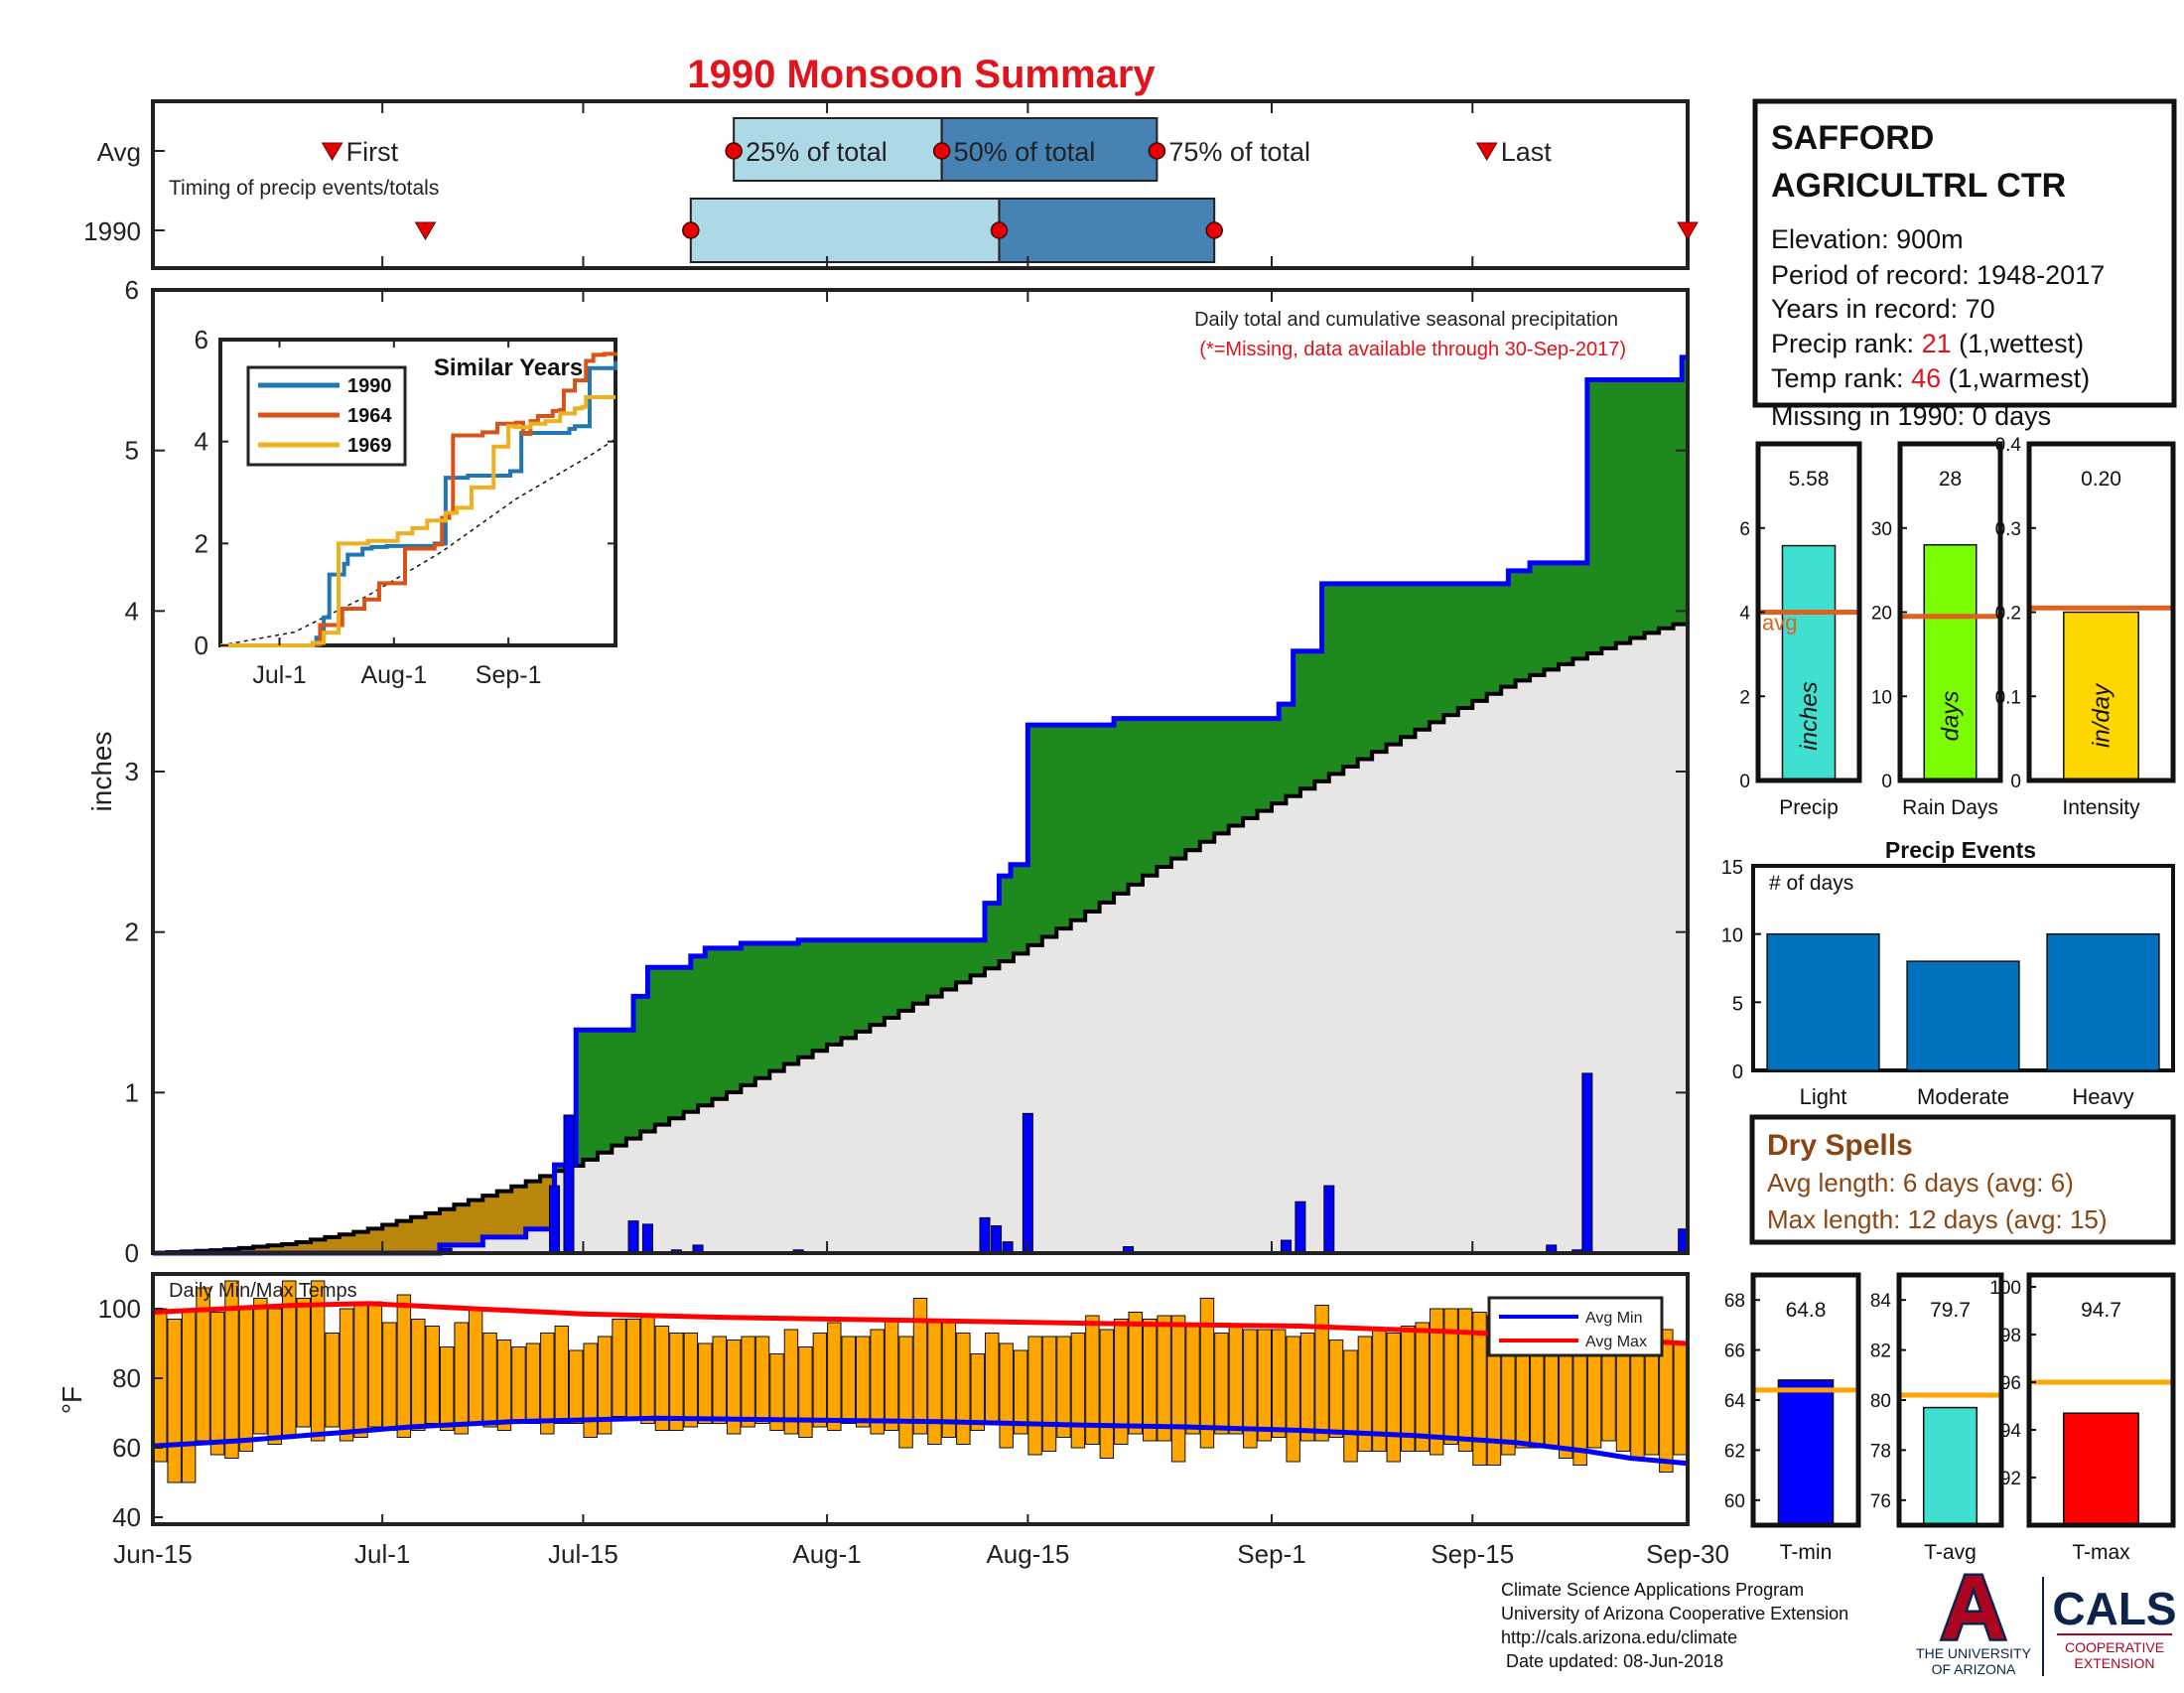 Image resolution: width=2184 pixels, height=1693 pixels. I want to click on stat-value-label: 79.7, so click(1950, 1310).